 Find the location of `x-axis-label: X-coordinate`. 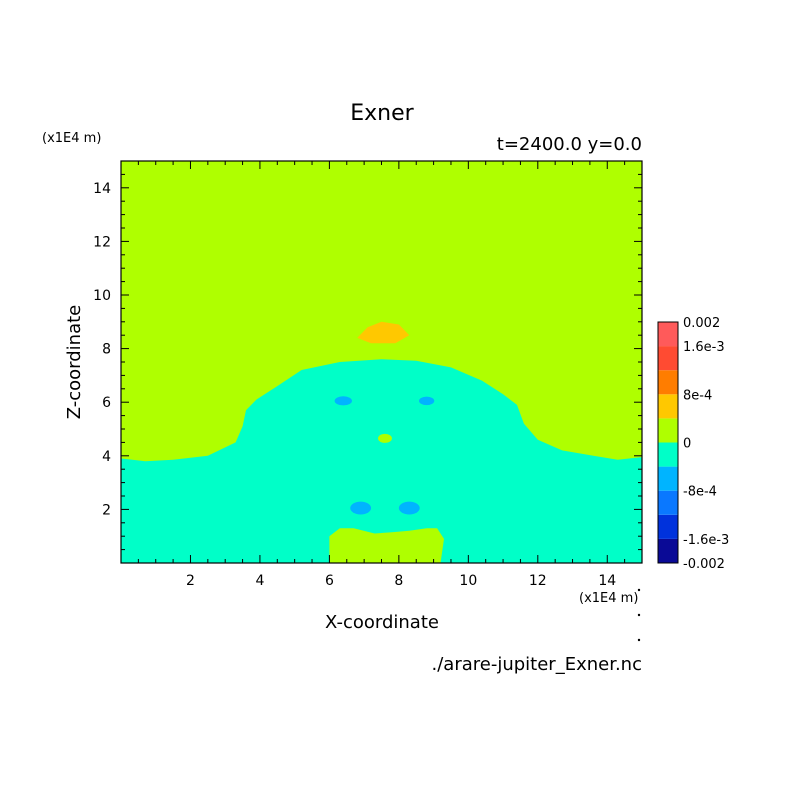

x-axis-label: X-coordinate is located at coordinates (382, 622).